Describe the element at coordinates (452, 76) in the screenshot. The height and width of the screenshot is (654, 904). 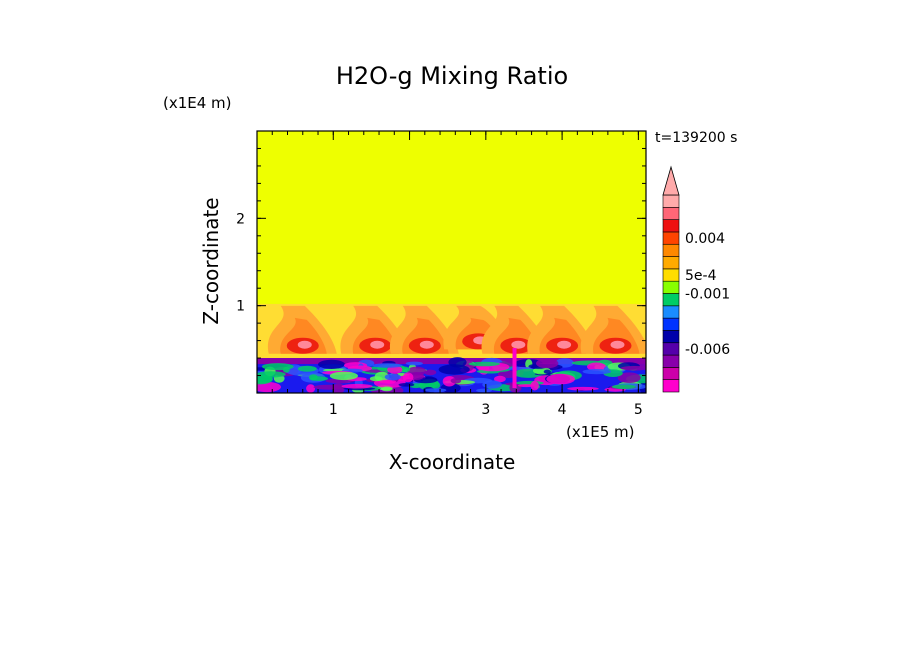
I see `chart-title: H2O-g Mixing Ratio` at that location.